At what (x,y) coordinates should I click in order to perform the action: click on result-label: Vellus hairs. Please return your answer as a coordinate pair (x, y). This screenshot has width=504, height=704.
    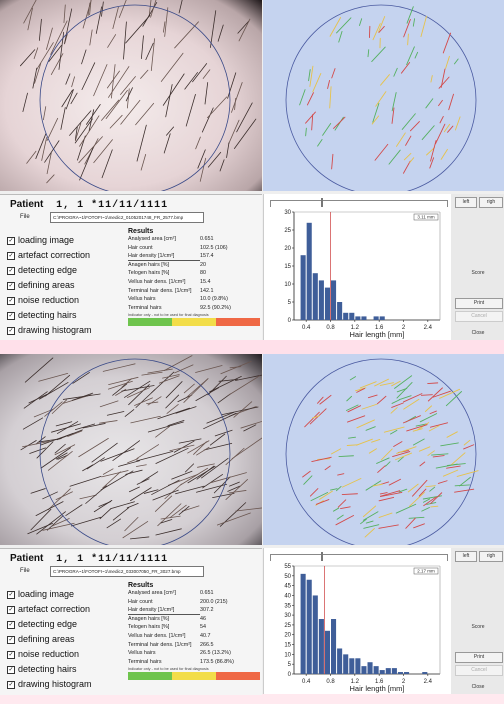
    Looking at the image, I should click on (142, 299).